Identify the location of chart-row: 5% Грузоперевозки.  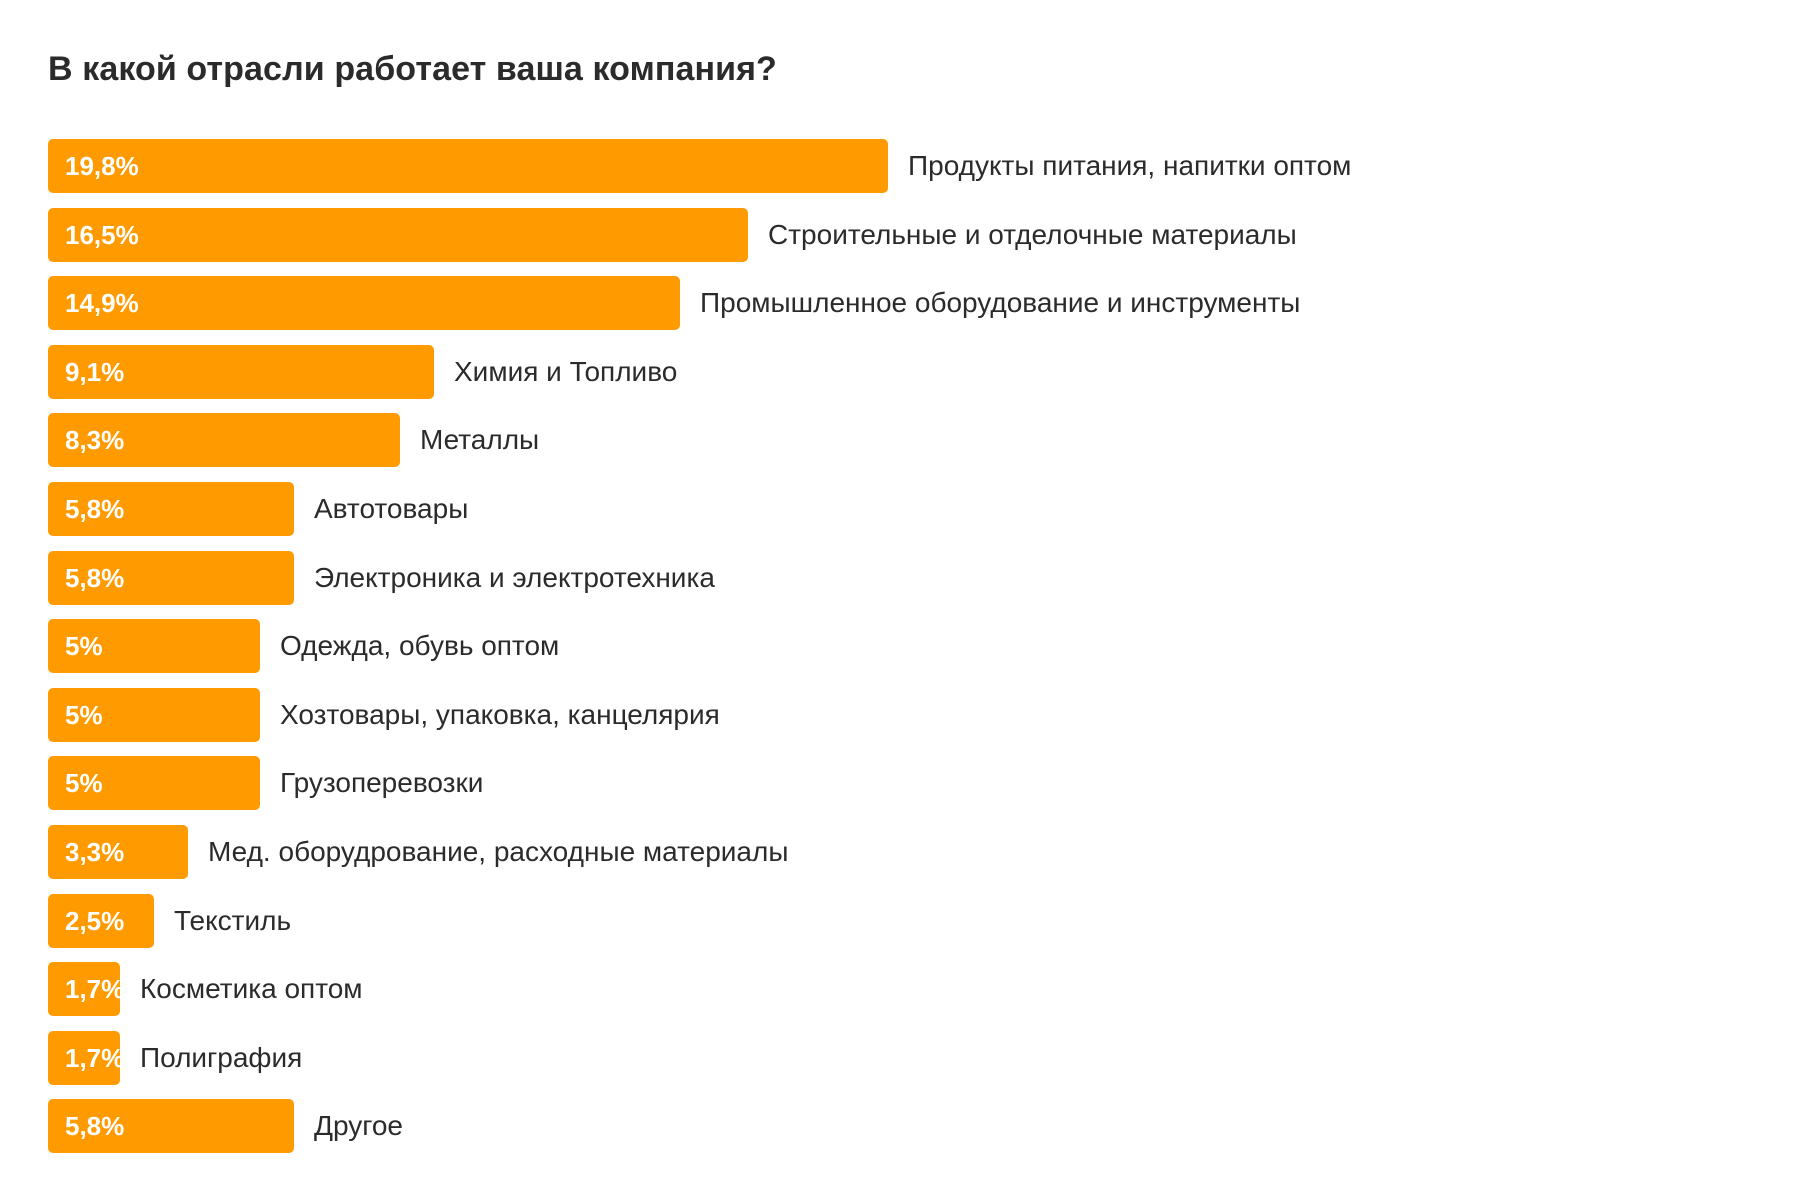
(898, 783).